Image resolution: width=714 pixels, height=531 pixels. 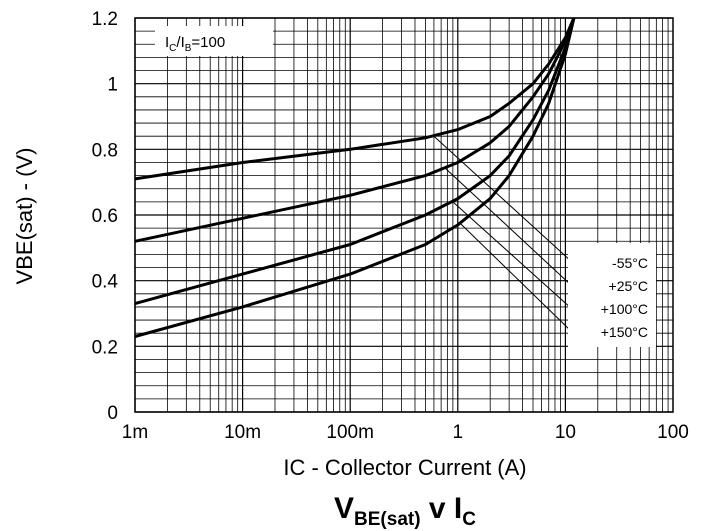 I want to click on condition-box, so click(x=214, y=41).